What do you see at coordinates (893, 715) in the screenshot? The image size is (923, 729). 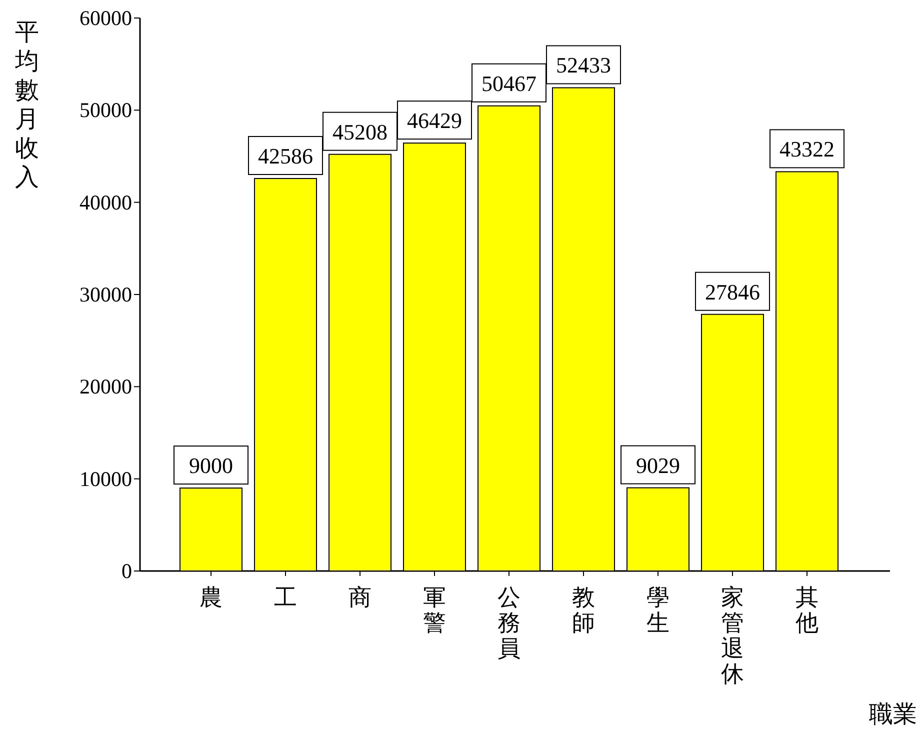 I see `xlabel: 職業` at bounding box center [893, 715].